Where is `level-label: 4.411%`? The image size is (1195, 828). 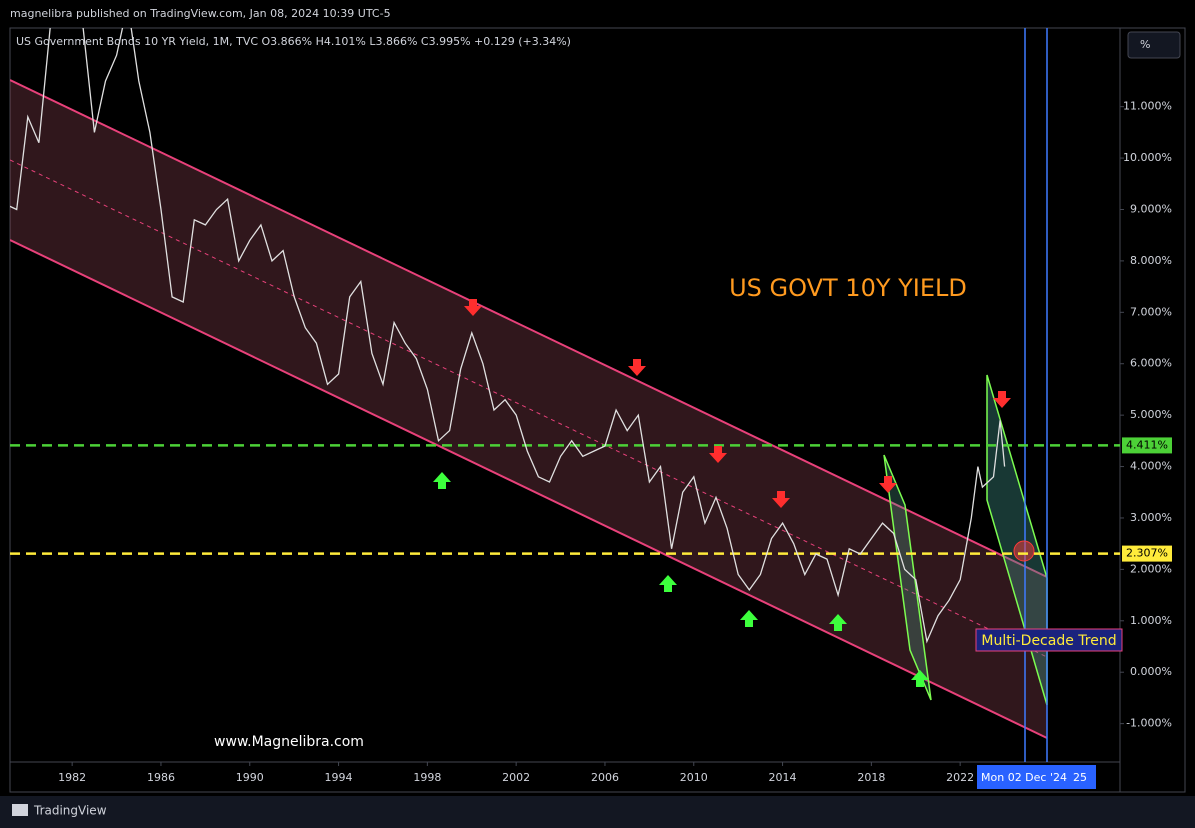
level-label: 4.411% is located at coordinates (1147, 444).